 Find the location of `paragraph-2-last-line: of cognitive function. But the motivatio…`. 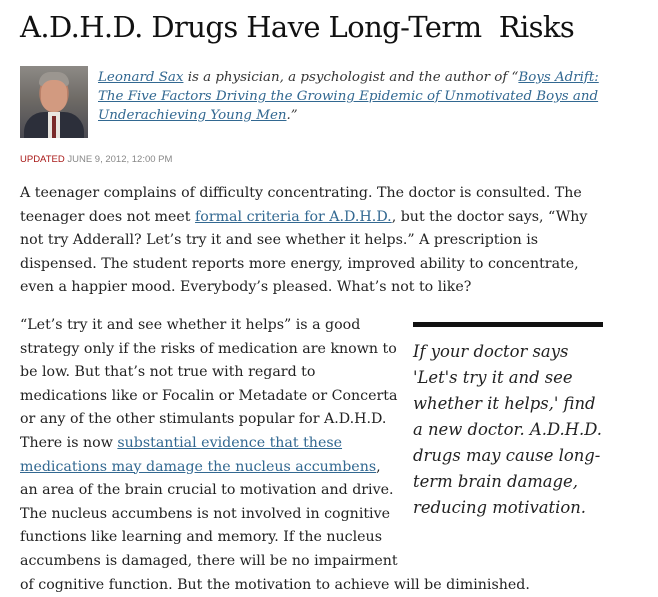

paragraph-2-last-line: of cognitive function. But the motivatio… is located at coordinates (275, 584).